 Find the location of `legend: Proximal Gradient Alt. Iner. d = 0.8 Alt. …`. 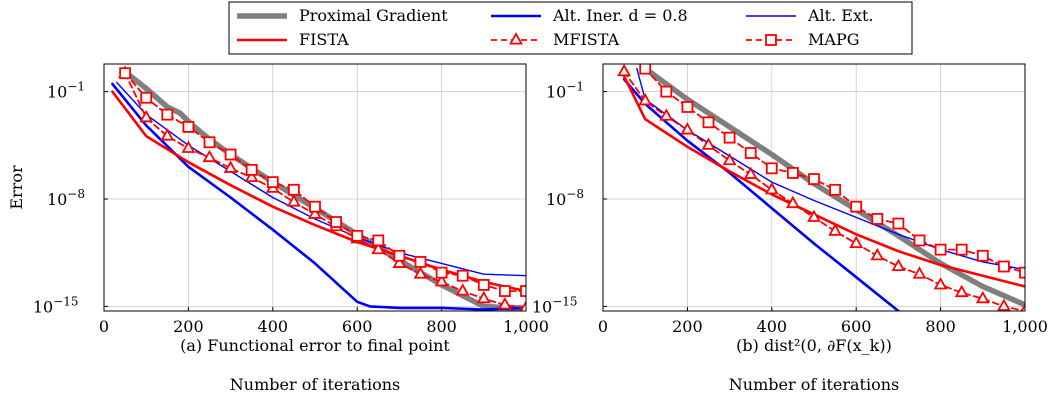

legend: Proximal Gradient Alt. Iner. d = 0.8 Alt. … is located at coordinates (570, 28).